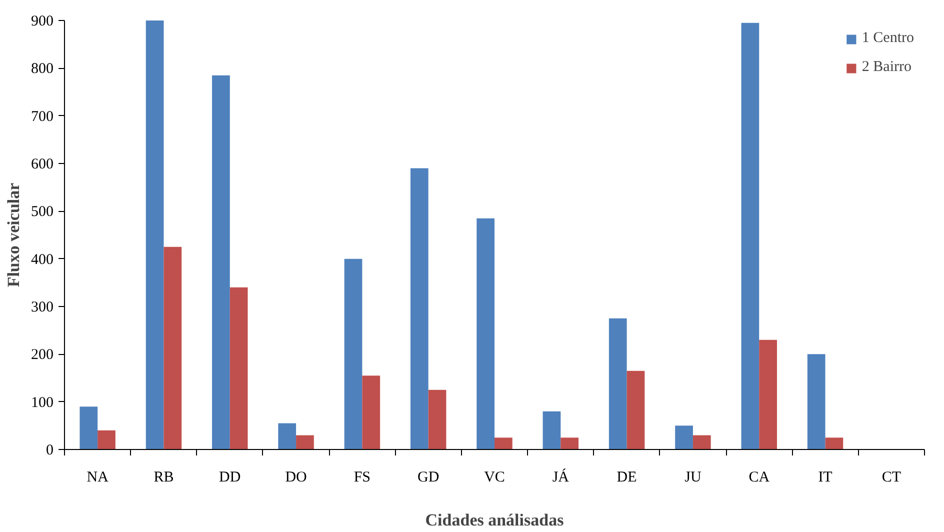 This screenshot has height=532, width=944. What do you see at coordinates (693, 478) in the screenshot?
I see `x-tick-label: JU` at bounding box center [693, 478].